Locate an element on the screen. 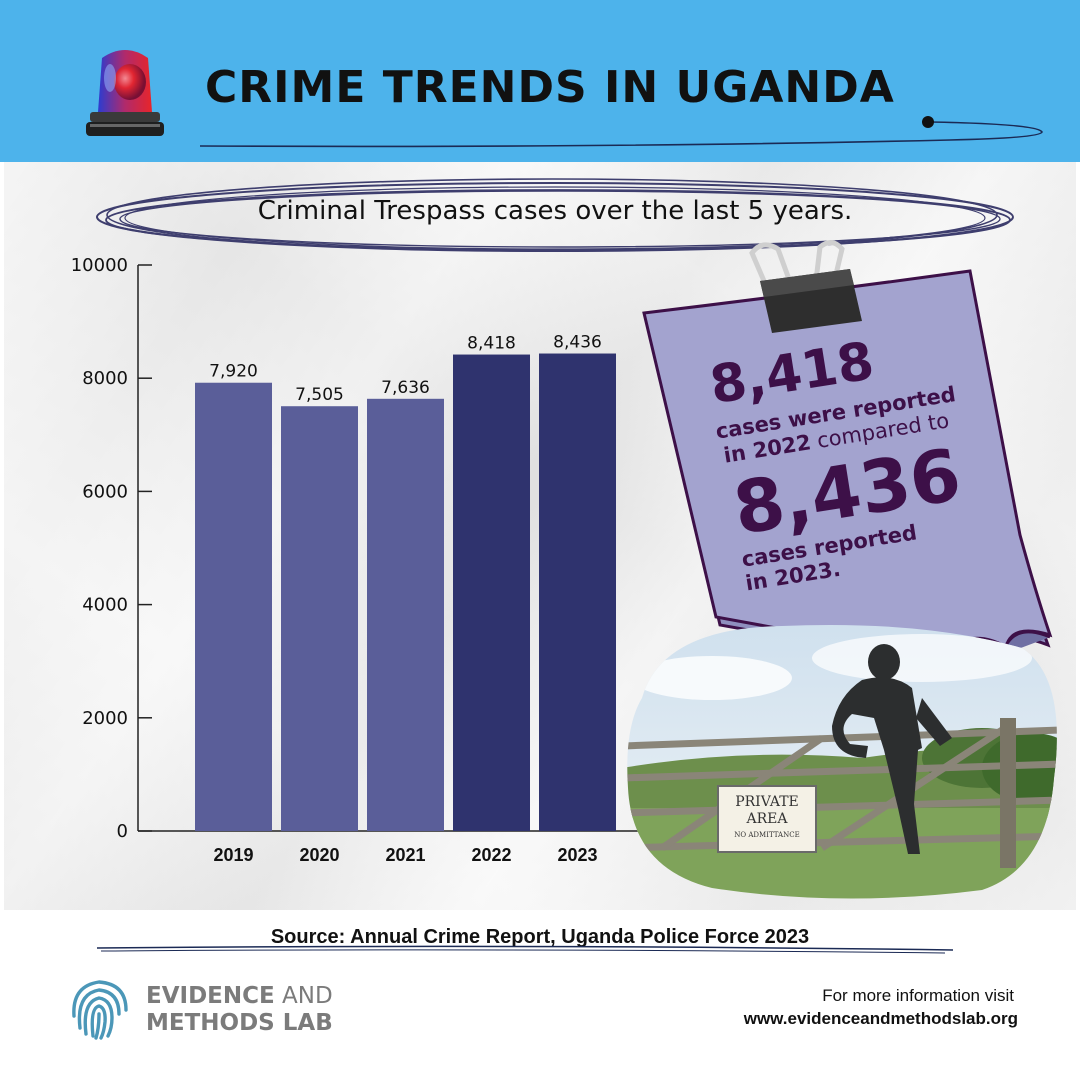 The width and height of the screenshot is (1080, 1080). trespass-photo: PRIVATE AREA NO ADMITTANCE is located at coordinates (842, 761).